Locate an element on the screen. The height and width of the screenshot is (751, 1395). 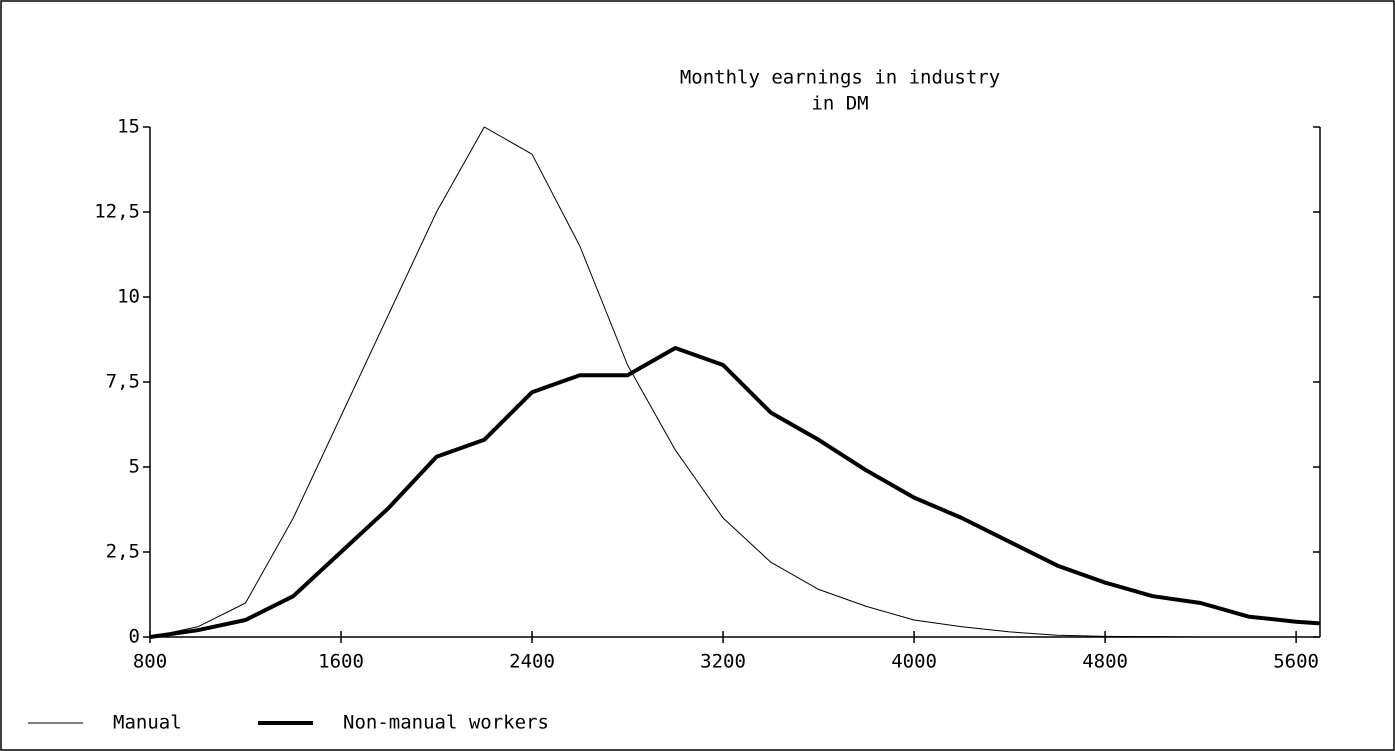
x-tick-label: 3200 is located at coordinates (723, 662).